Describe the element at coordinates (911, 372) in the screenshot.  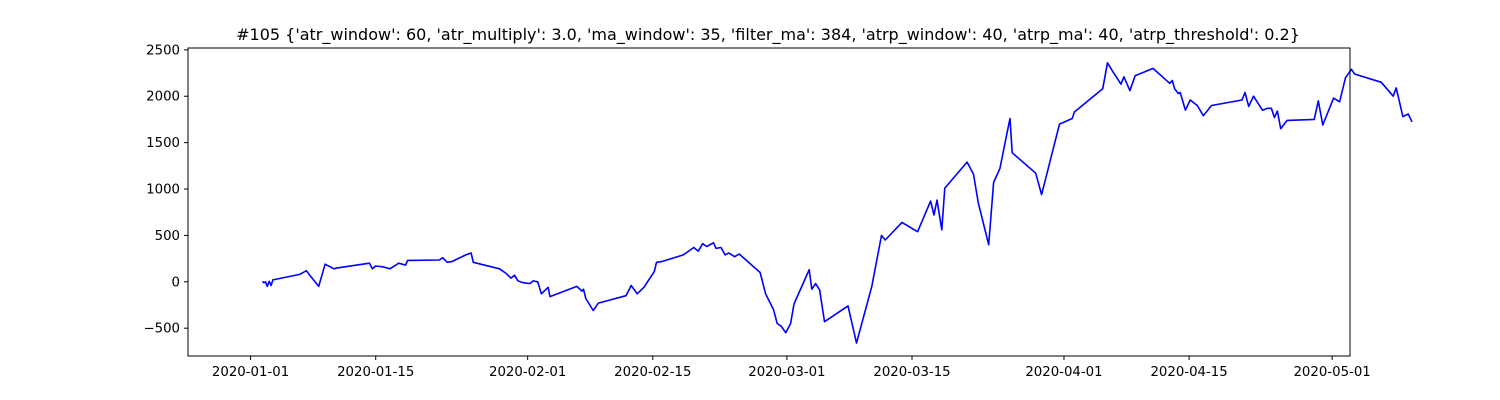
I see `x-tick-label: 2020-03-15` at that location.